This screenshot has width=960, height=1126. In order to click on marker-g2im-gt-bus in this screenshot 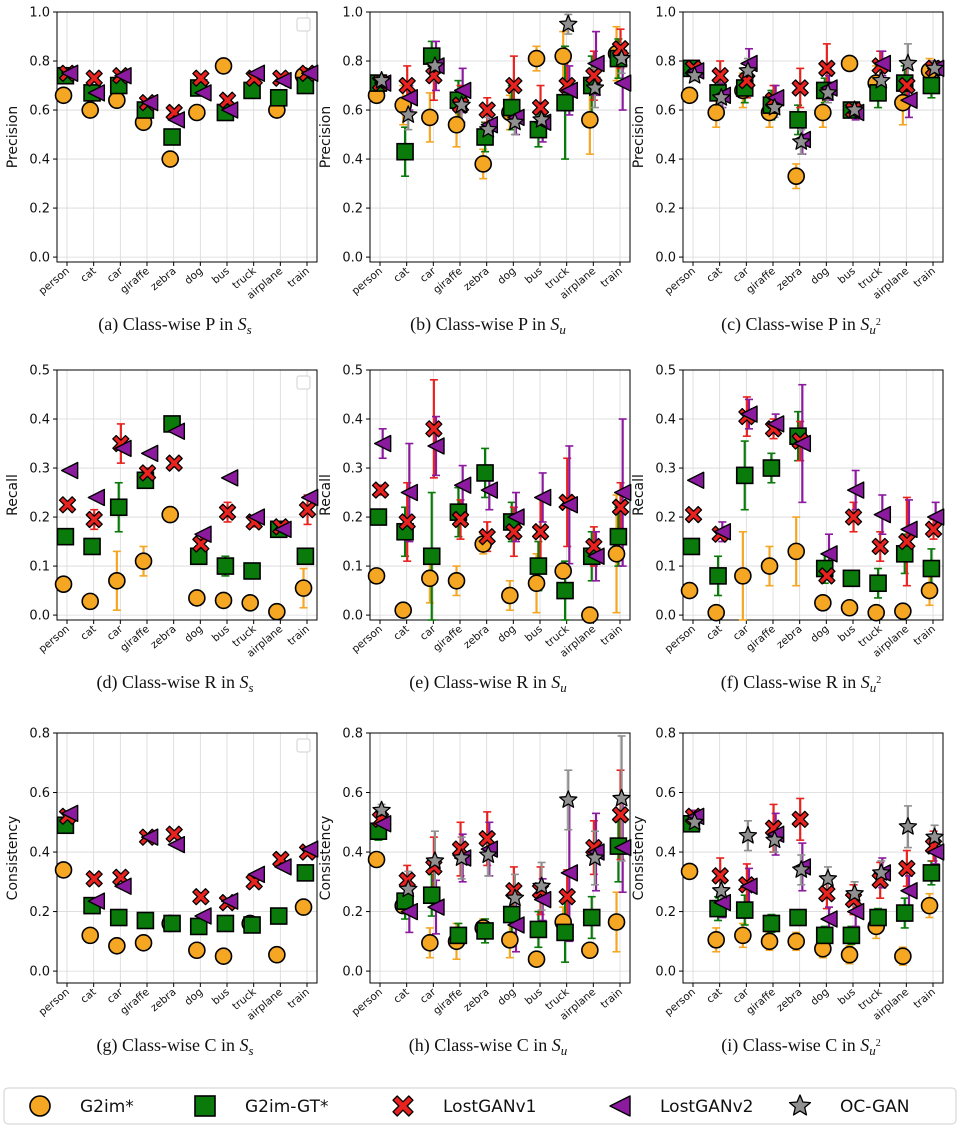, I will do `click(538, 929)`.